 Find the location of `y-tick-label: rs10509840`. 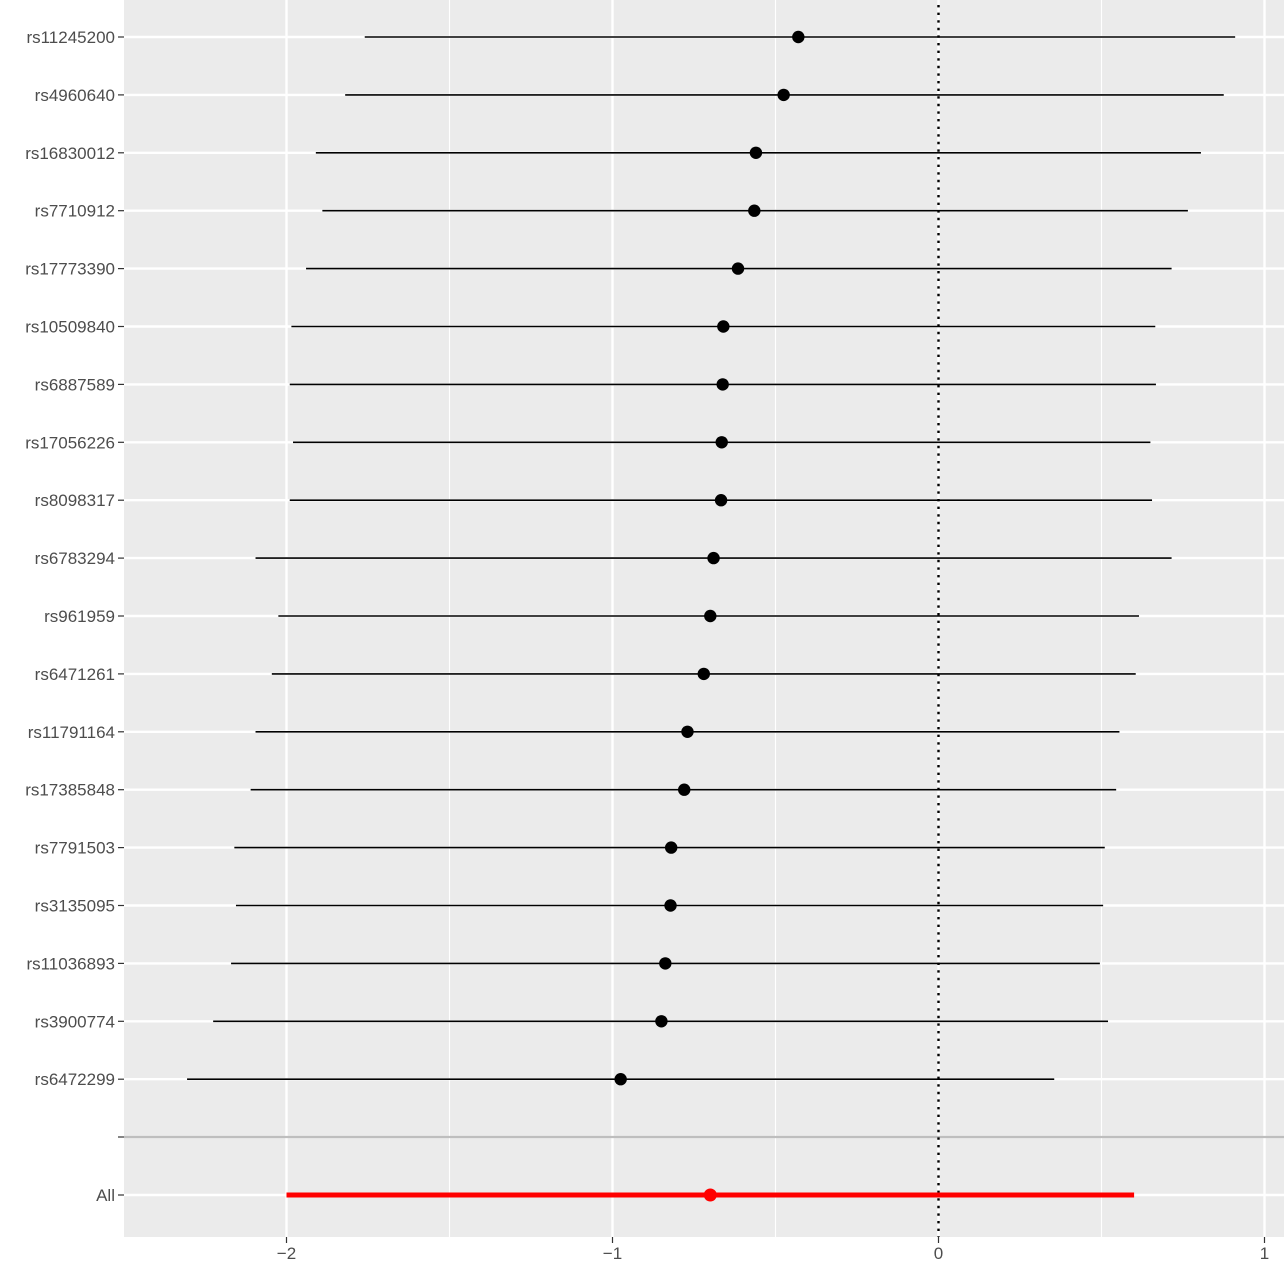

y-tick-label: rs10509840 is located at coordinates (70, 327).